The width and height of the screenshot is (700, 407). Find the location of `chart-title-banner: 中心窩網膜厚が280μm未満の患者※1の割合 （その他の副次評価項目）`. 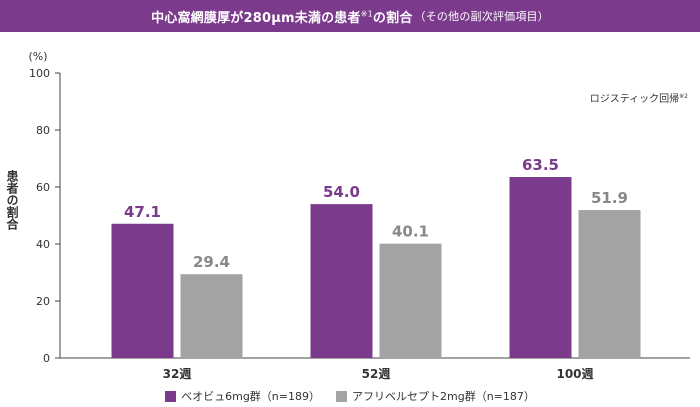

chart-title-banner: 中心窩網膜厚が280μm未満の患者※1の割合 （その他の副次評価項目） is located at coordinates (350, 16).